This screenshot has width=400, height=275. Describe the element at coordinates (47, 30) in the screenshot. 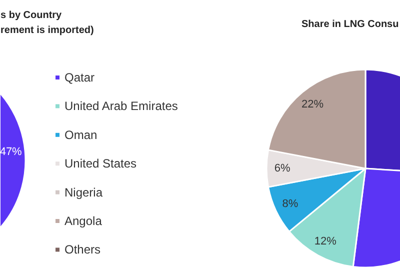

I see `chart-subtitle: rement is imported)` at that location.